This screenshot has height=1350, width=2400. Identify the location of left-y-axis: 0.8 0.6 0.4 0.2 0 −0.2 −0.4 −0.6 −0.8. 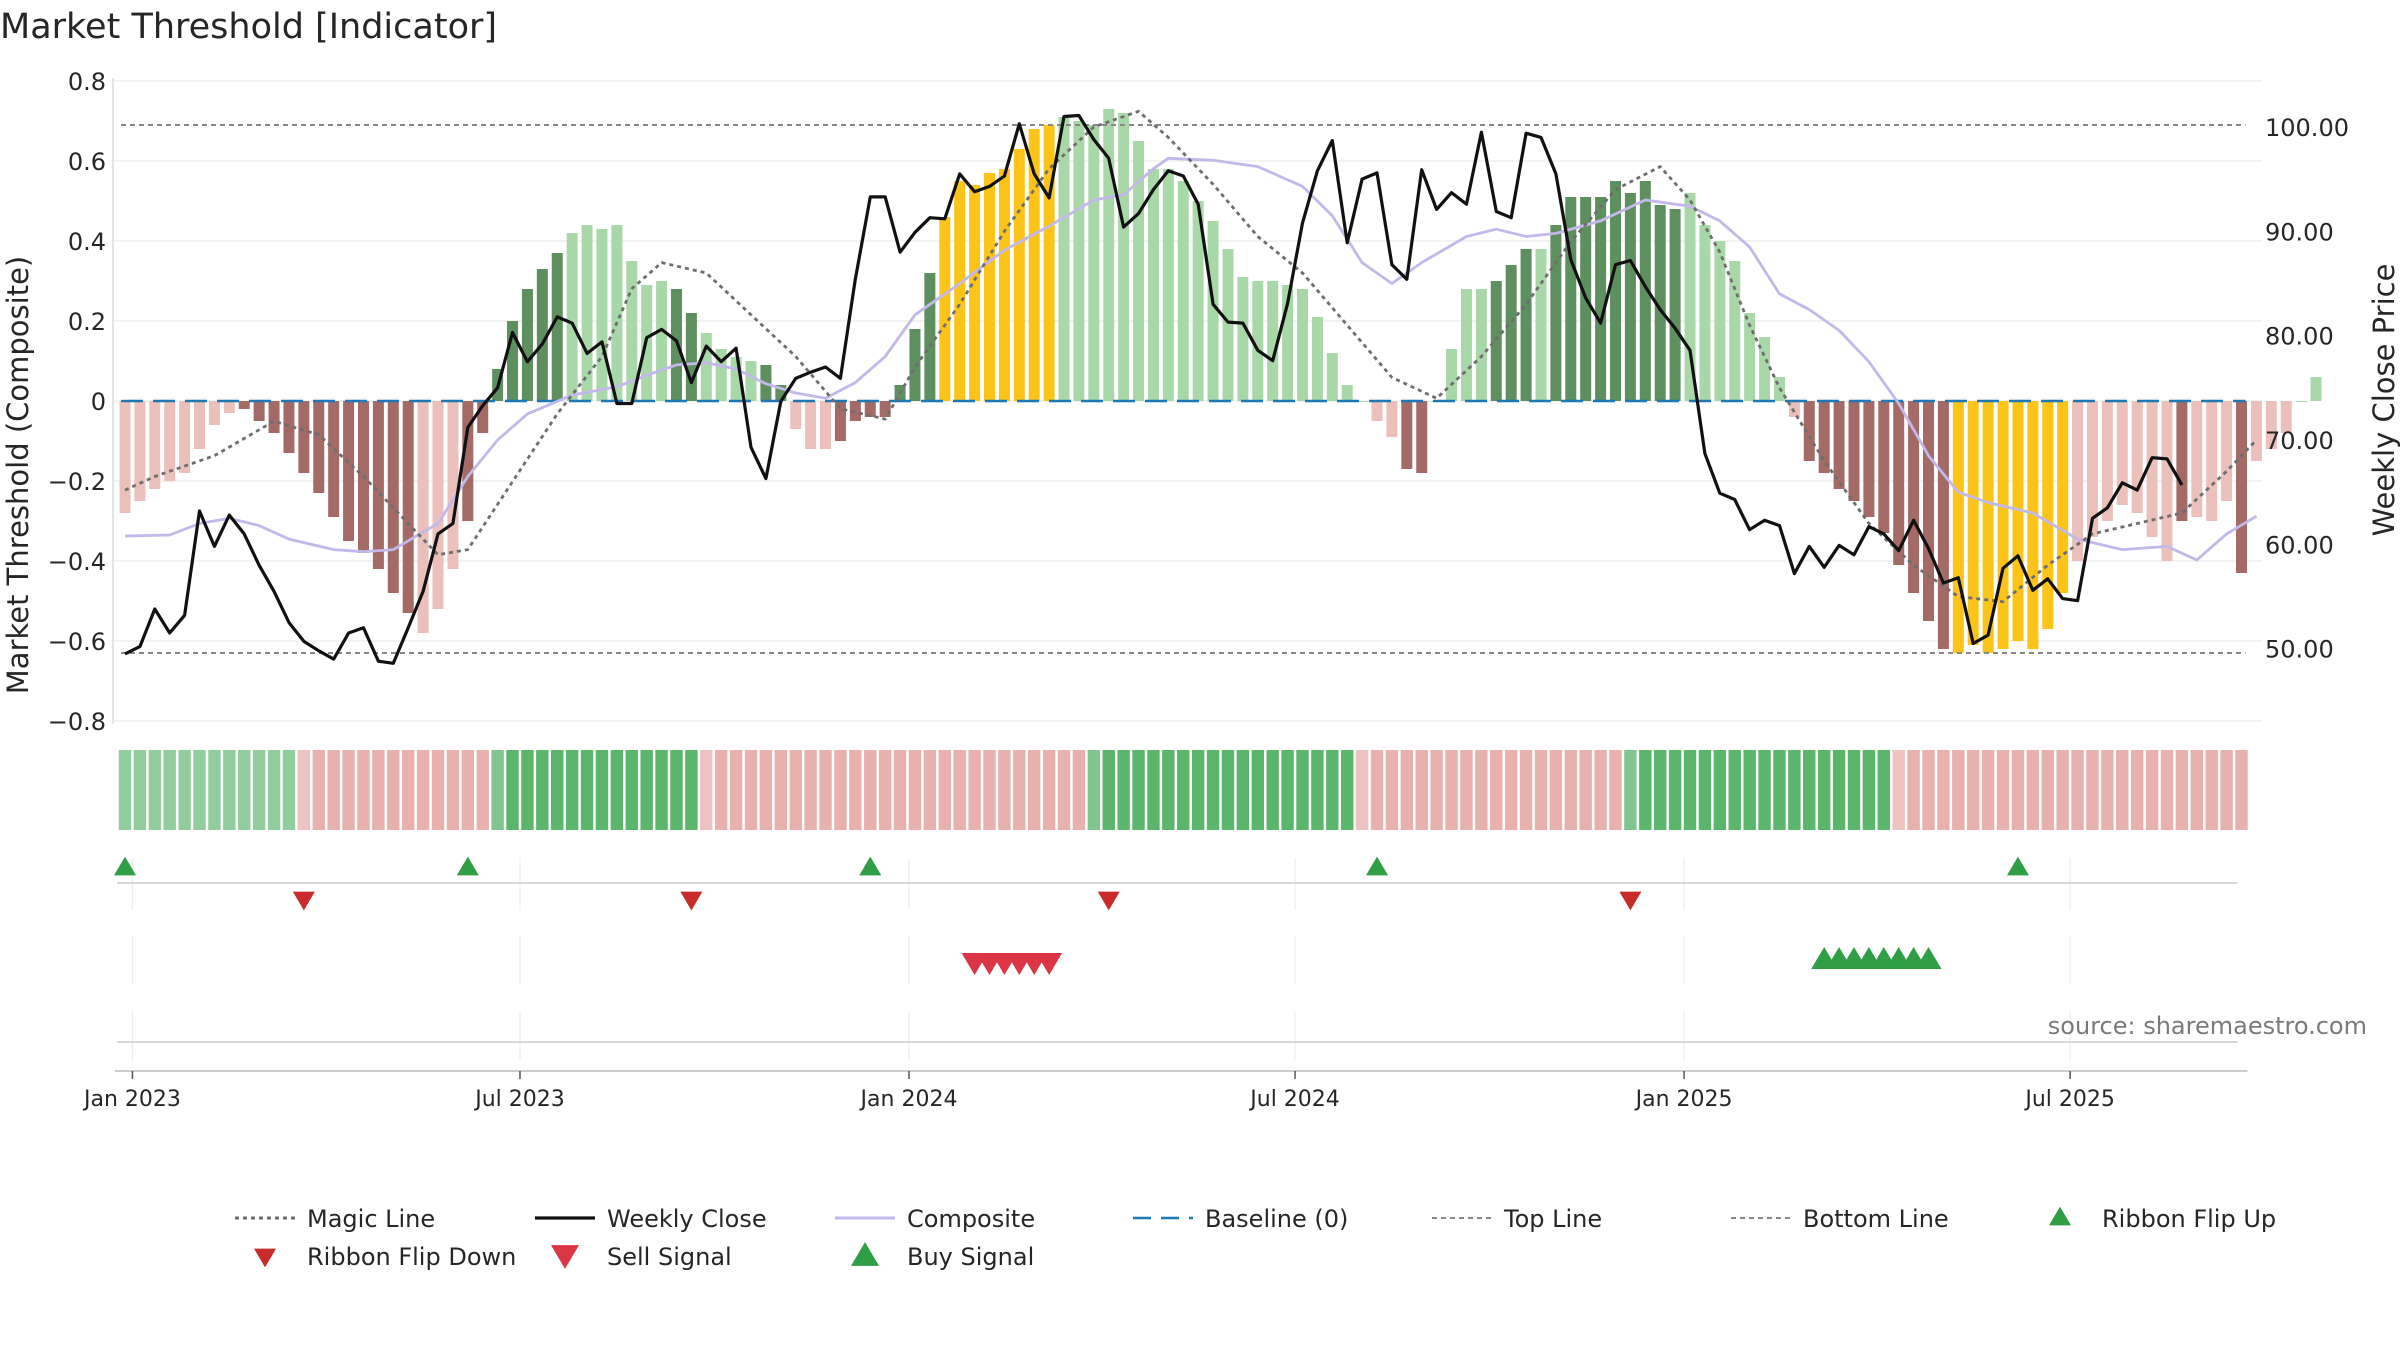
(77, 402).